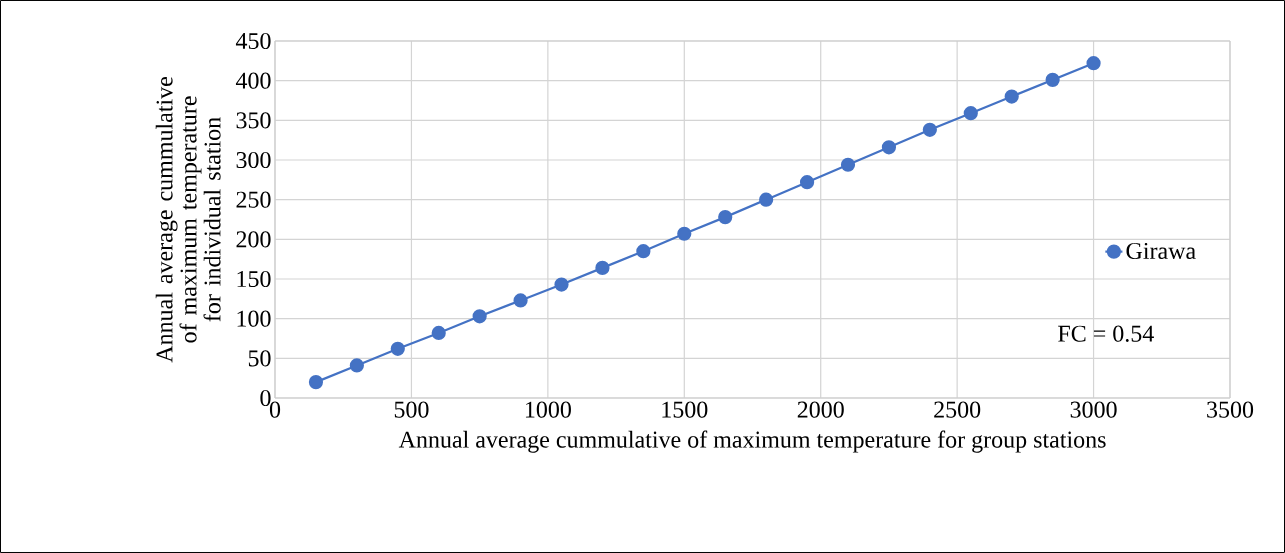  What do you see at coordinates (685, 409) in the screenshot?
I see `x-tick-label: 1500` at bounding box center [685, 409].